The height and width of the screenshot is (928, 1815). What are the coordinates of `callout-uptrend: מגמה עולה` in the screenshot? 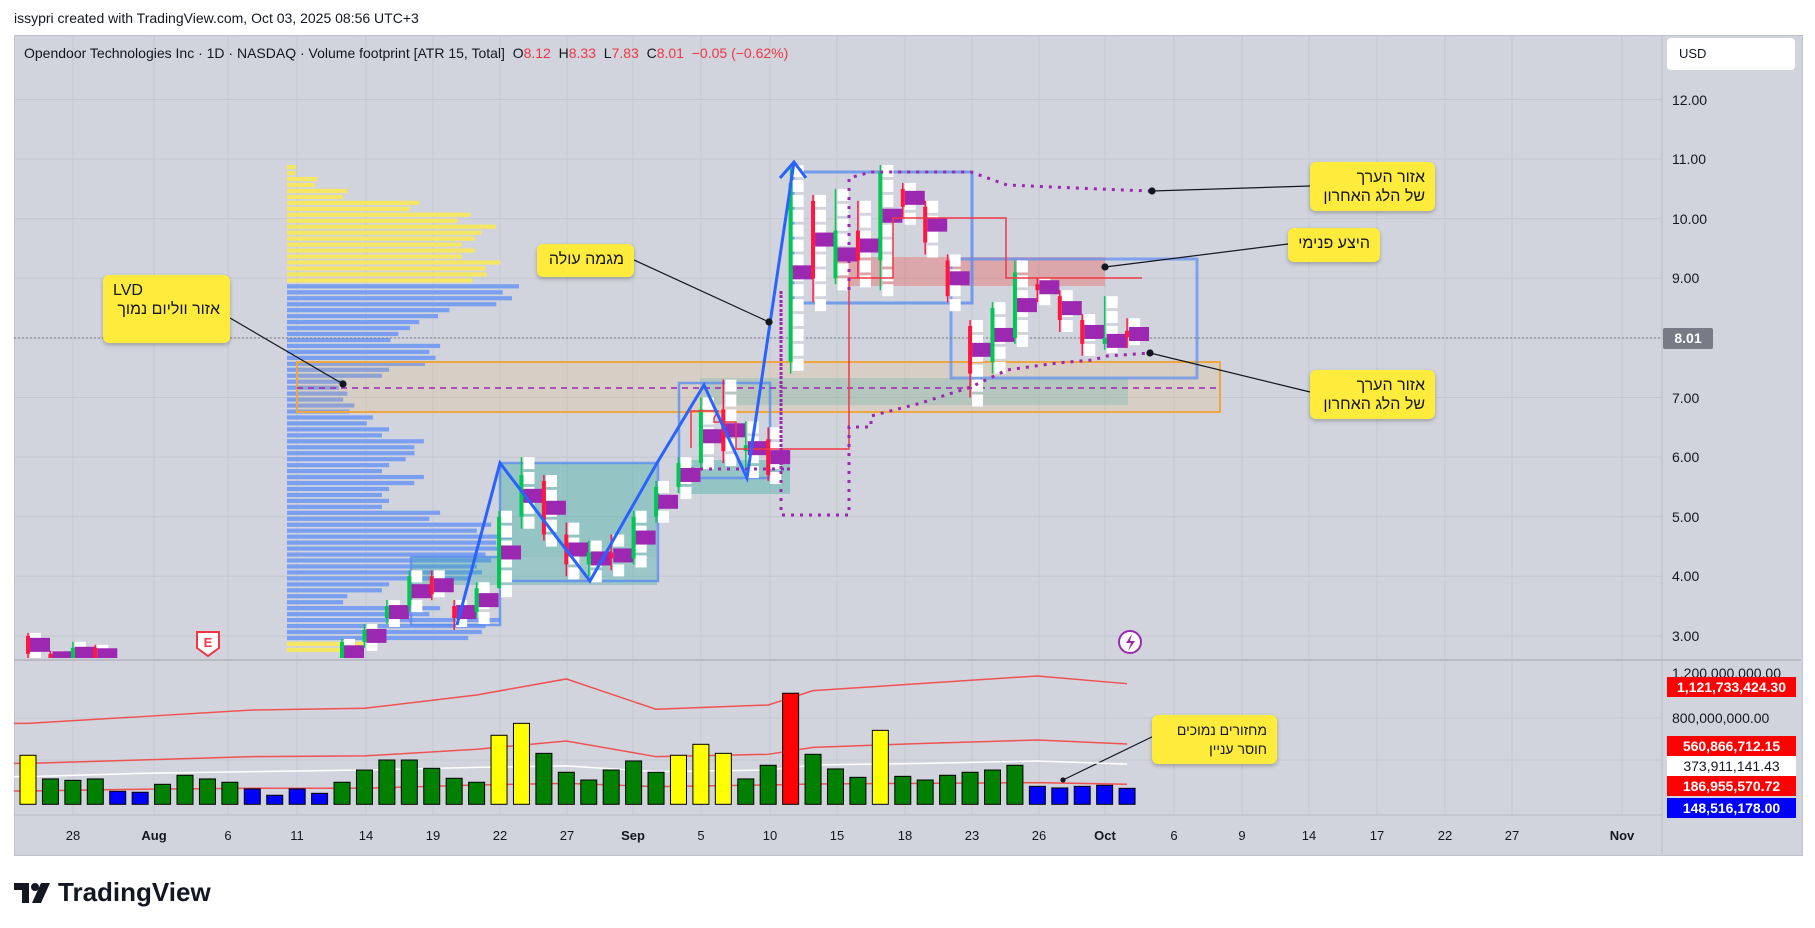 It's located at (585, 260).